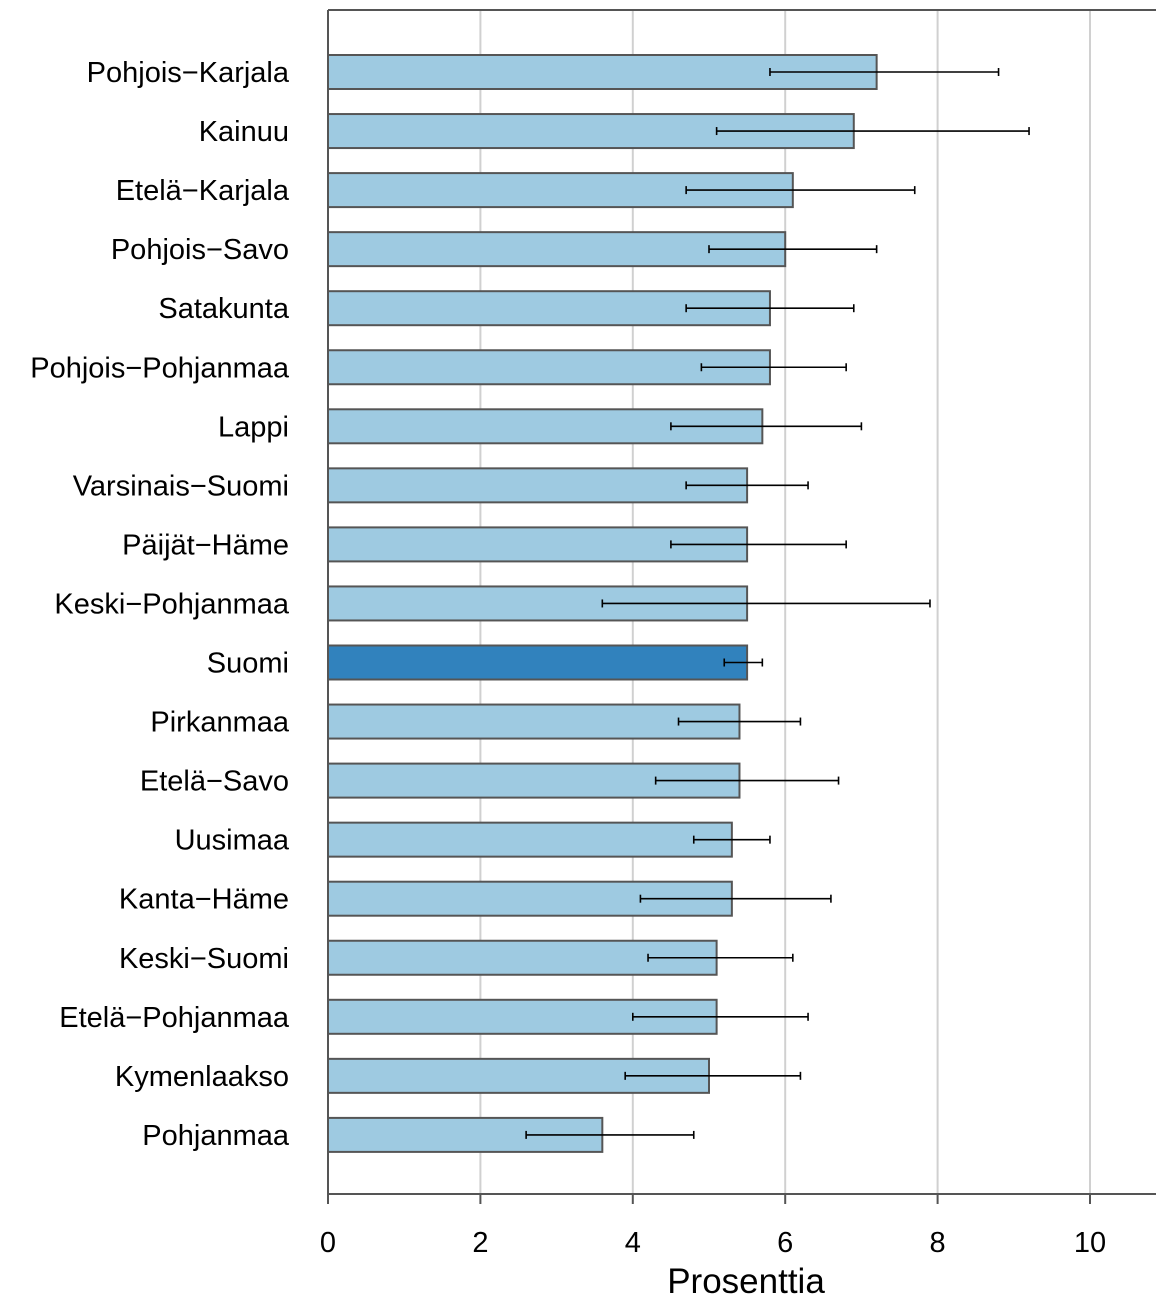  I want to click on category-label-15: Keski−Suomi, so click(204, 959).